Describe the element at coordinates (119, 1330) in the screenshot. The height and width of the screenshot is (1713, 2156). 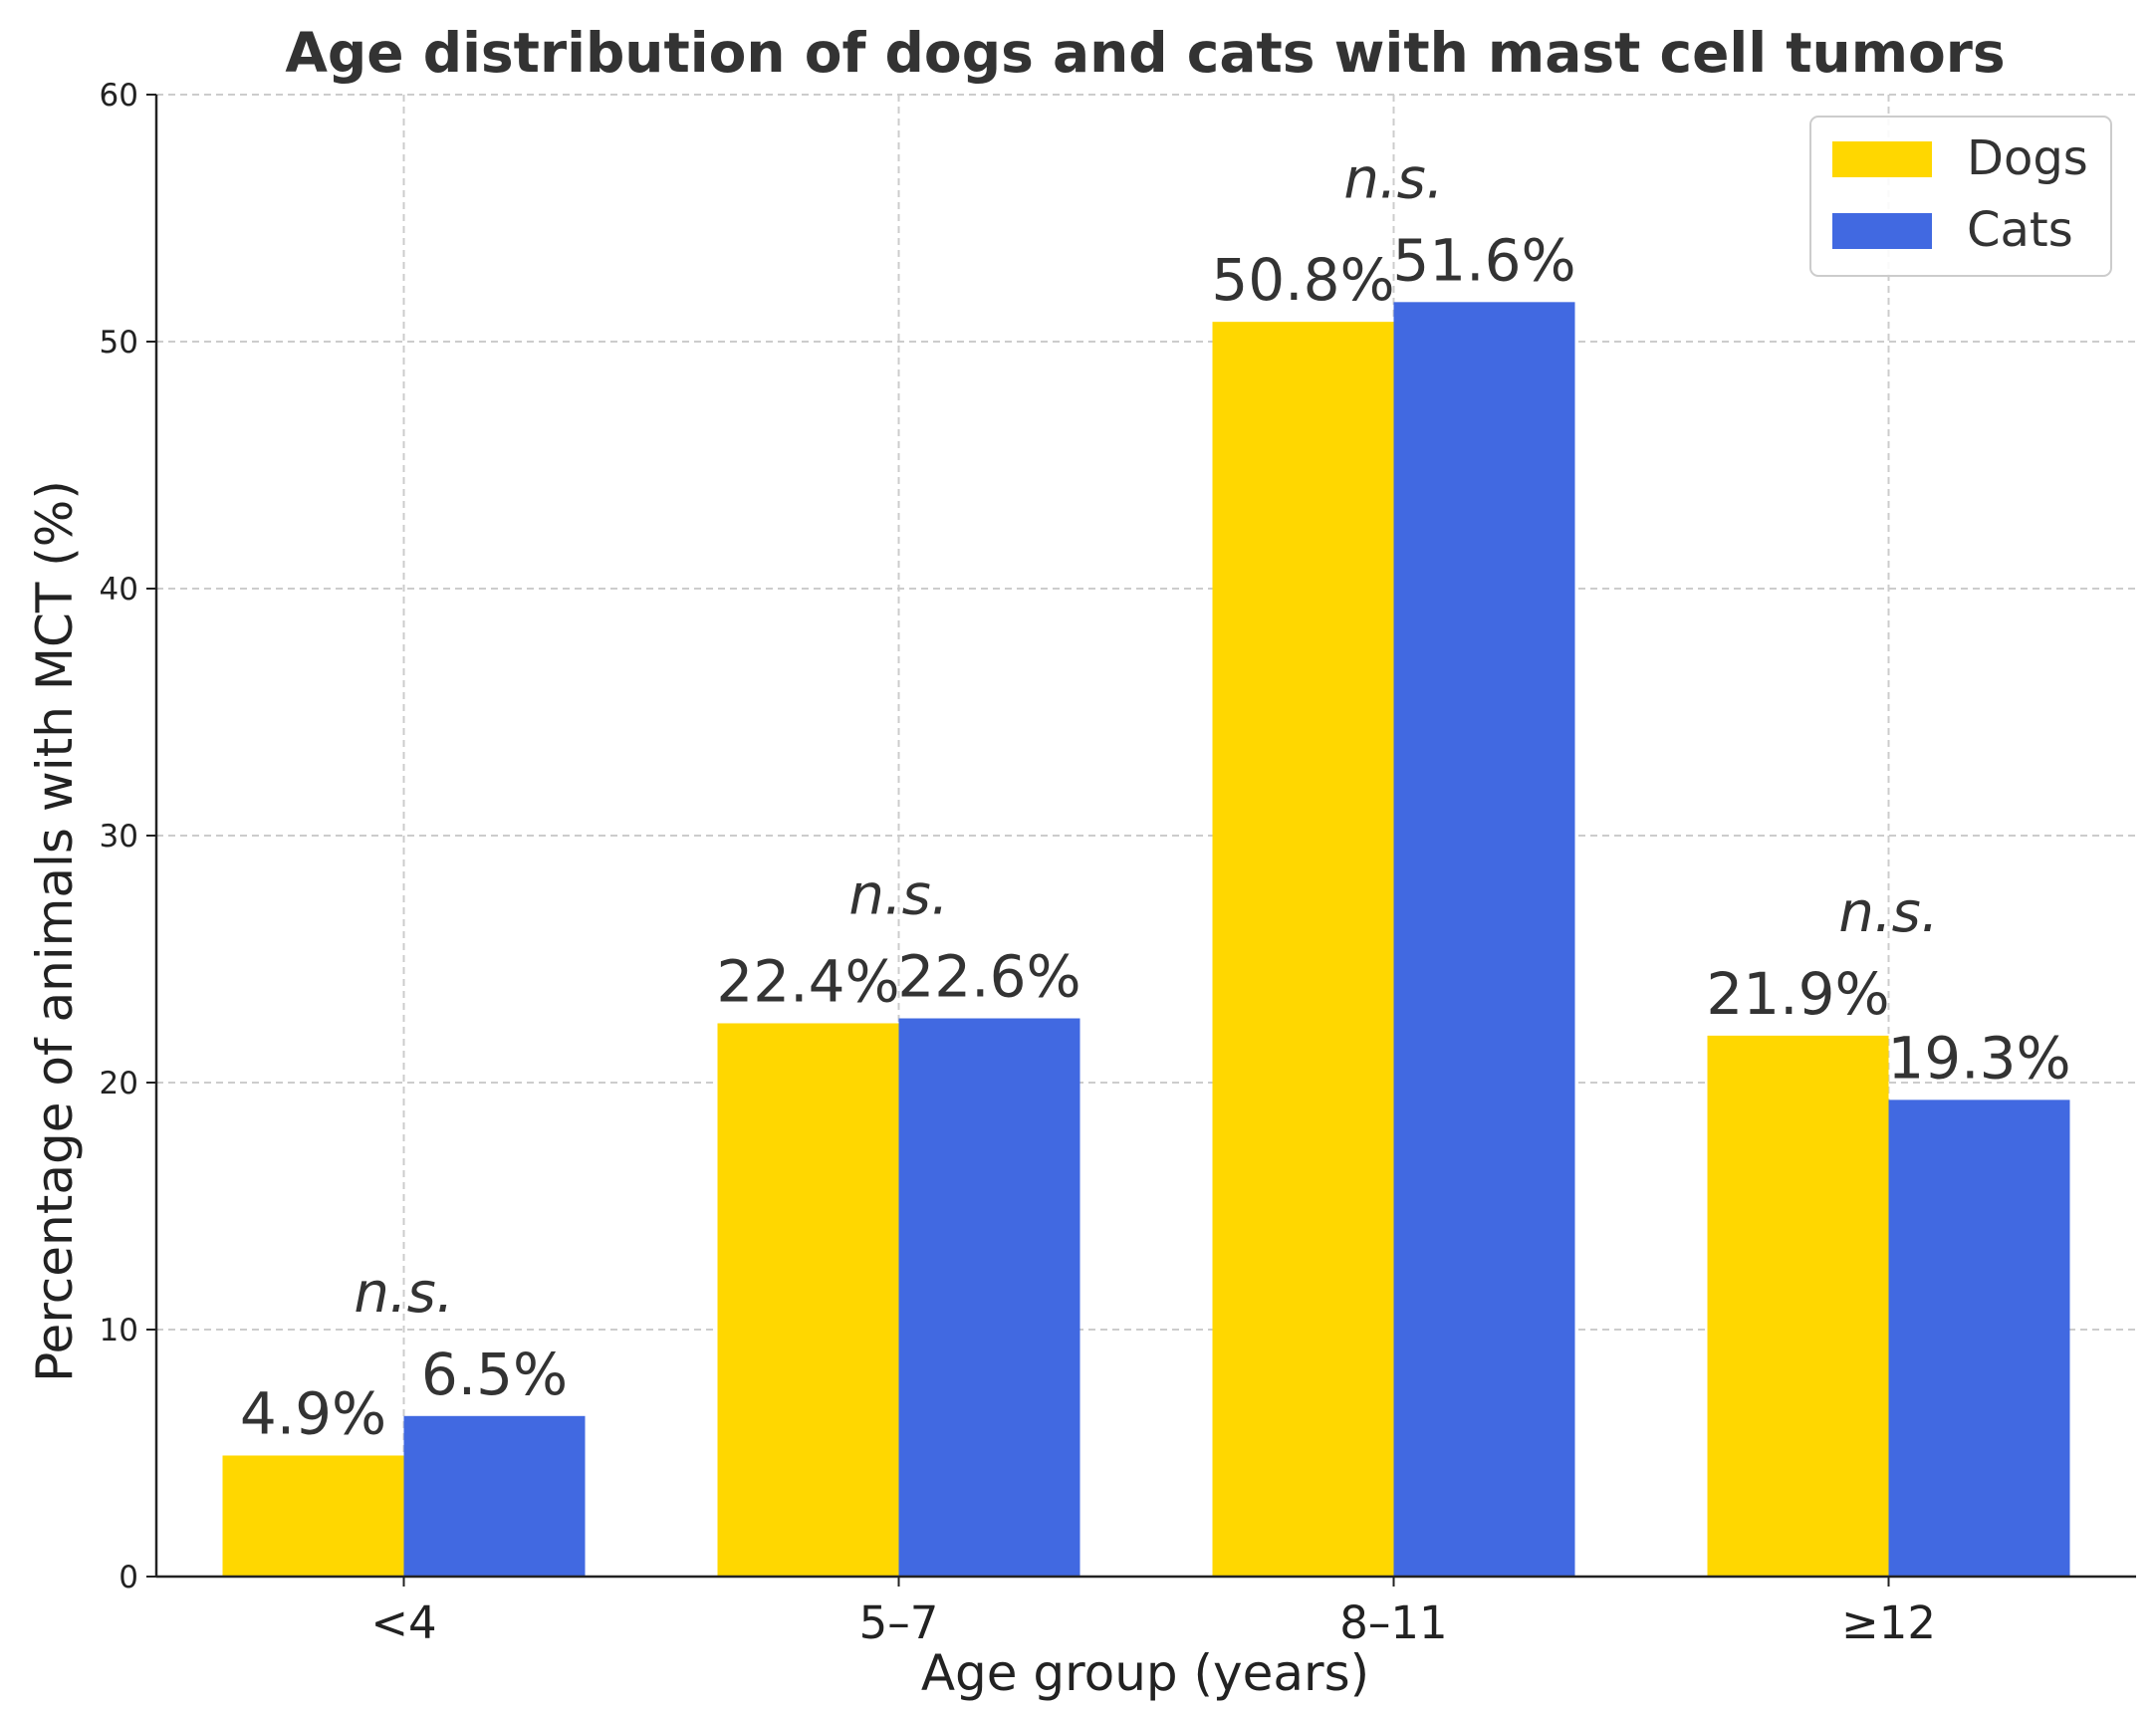
I see `y-tick-label: 10` at that location.